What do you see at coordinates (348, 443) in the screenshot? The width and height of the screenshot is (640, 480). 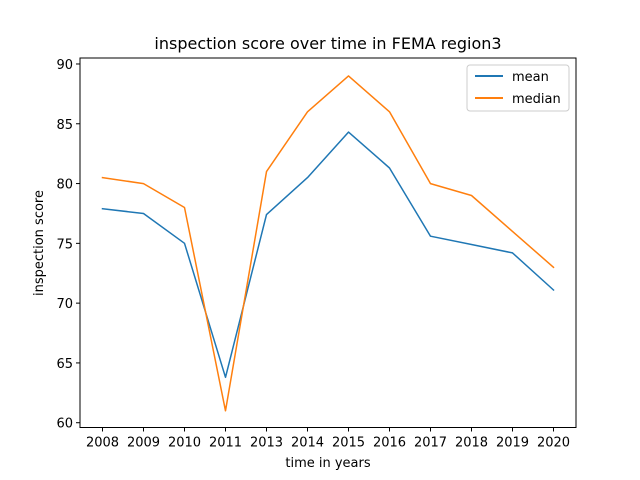 I see `x-tick-label: 2015` at bounding box center [348, 443].